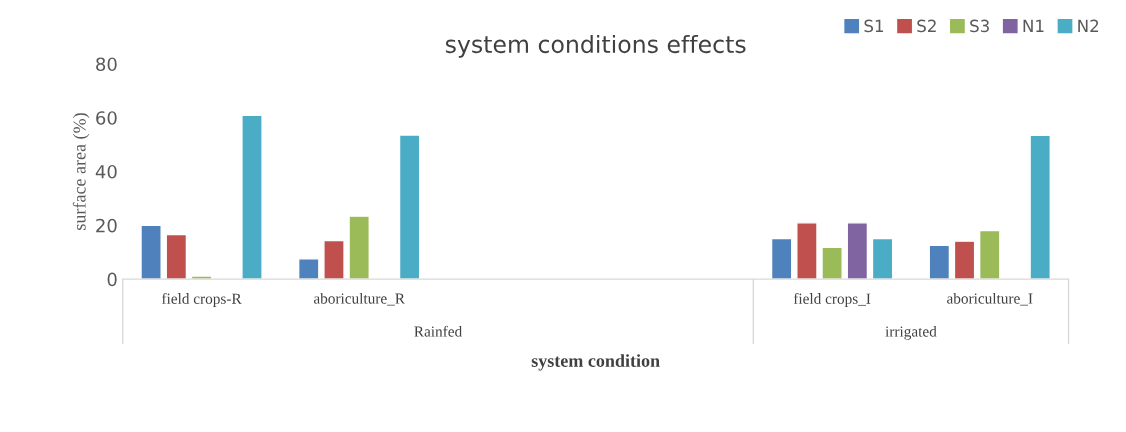  Describe the element at coordinates (979, 26) in the screenshot. I see `legend-label: S3` at that location.